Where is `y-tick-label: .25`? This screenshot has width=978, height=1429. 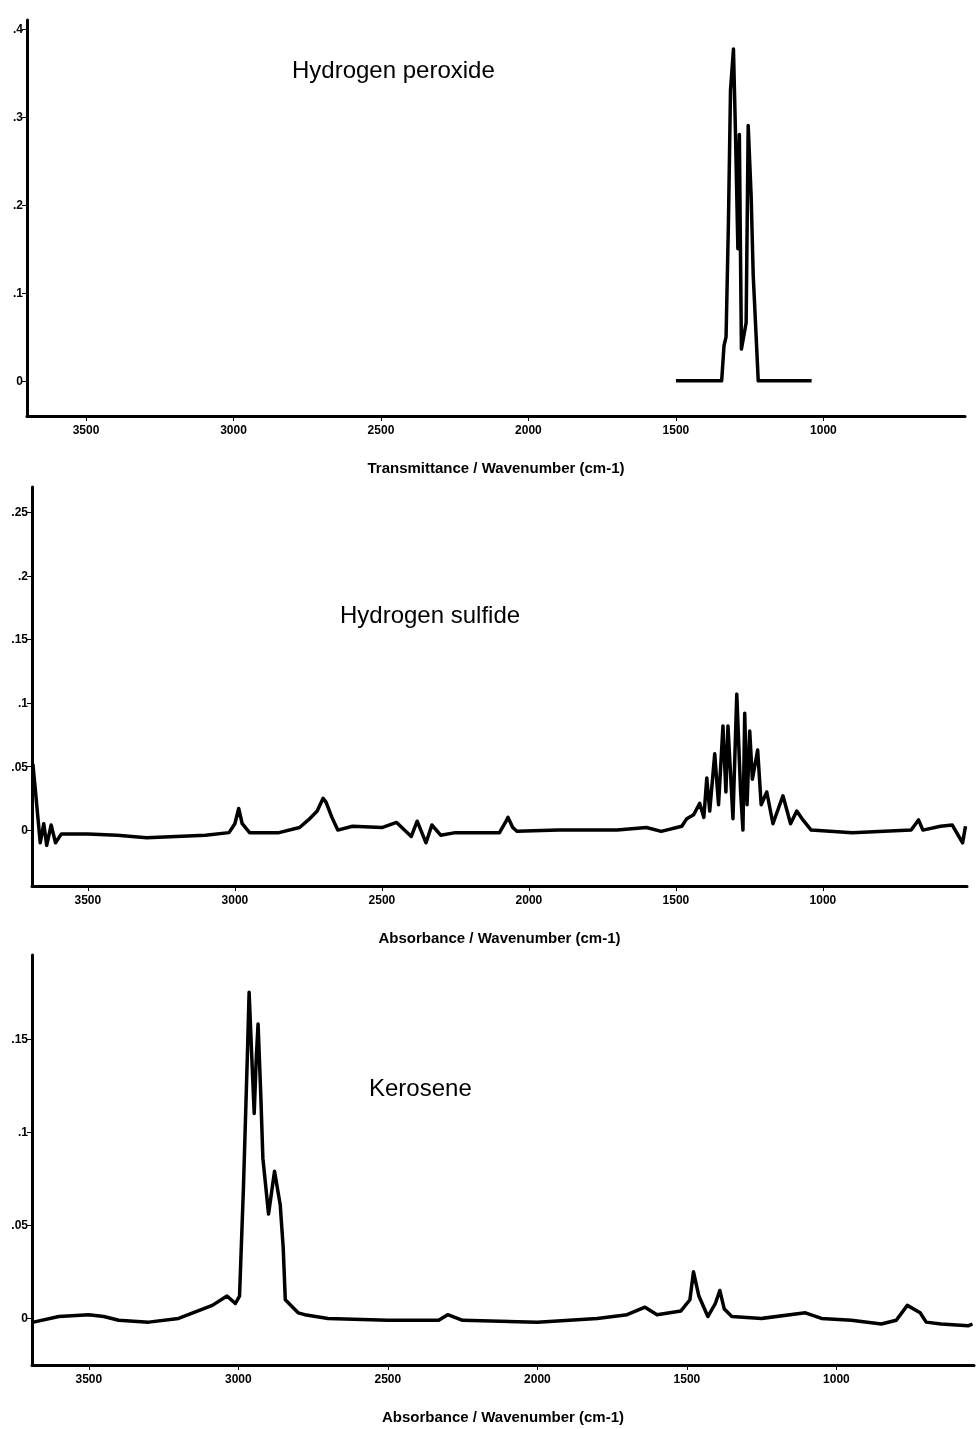
y-tick-label: .25 is located at coordinates (20, 512).